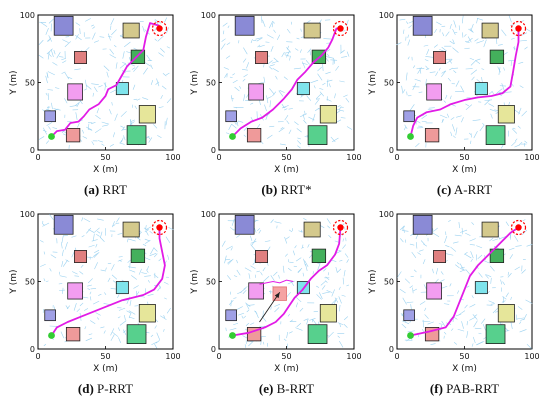 The image size is (550, 403). Describe the element at coordinates (444, 189) in the screenshot. I see `caption-letter: (c)` at that location.